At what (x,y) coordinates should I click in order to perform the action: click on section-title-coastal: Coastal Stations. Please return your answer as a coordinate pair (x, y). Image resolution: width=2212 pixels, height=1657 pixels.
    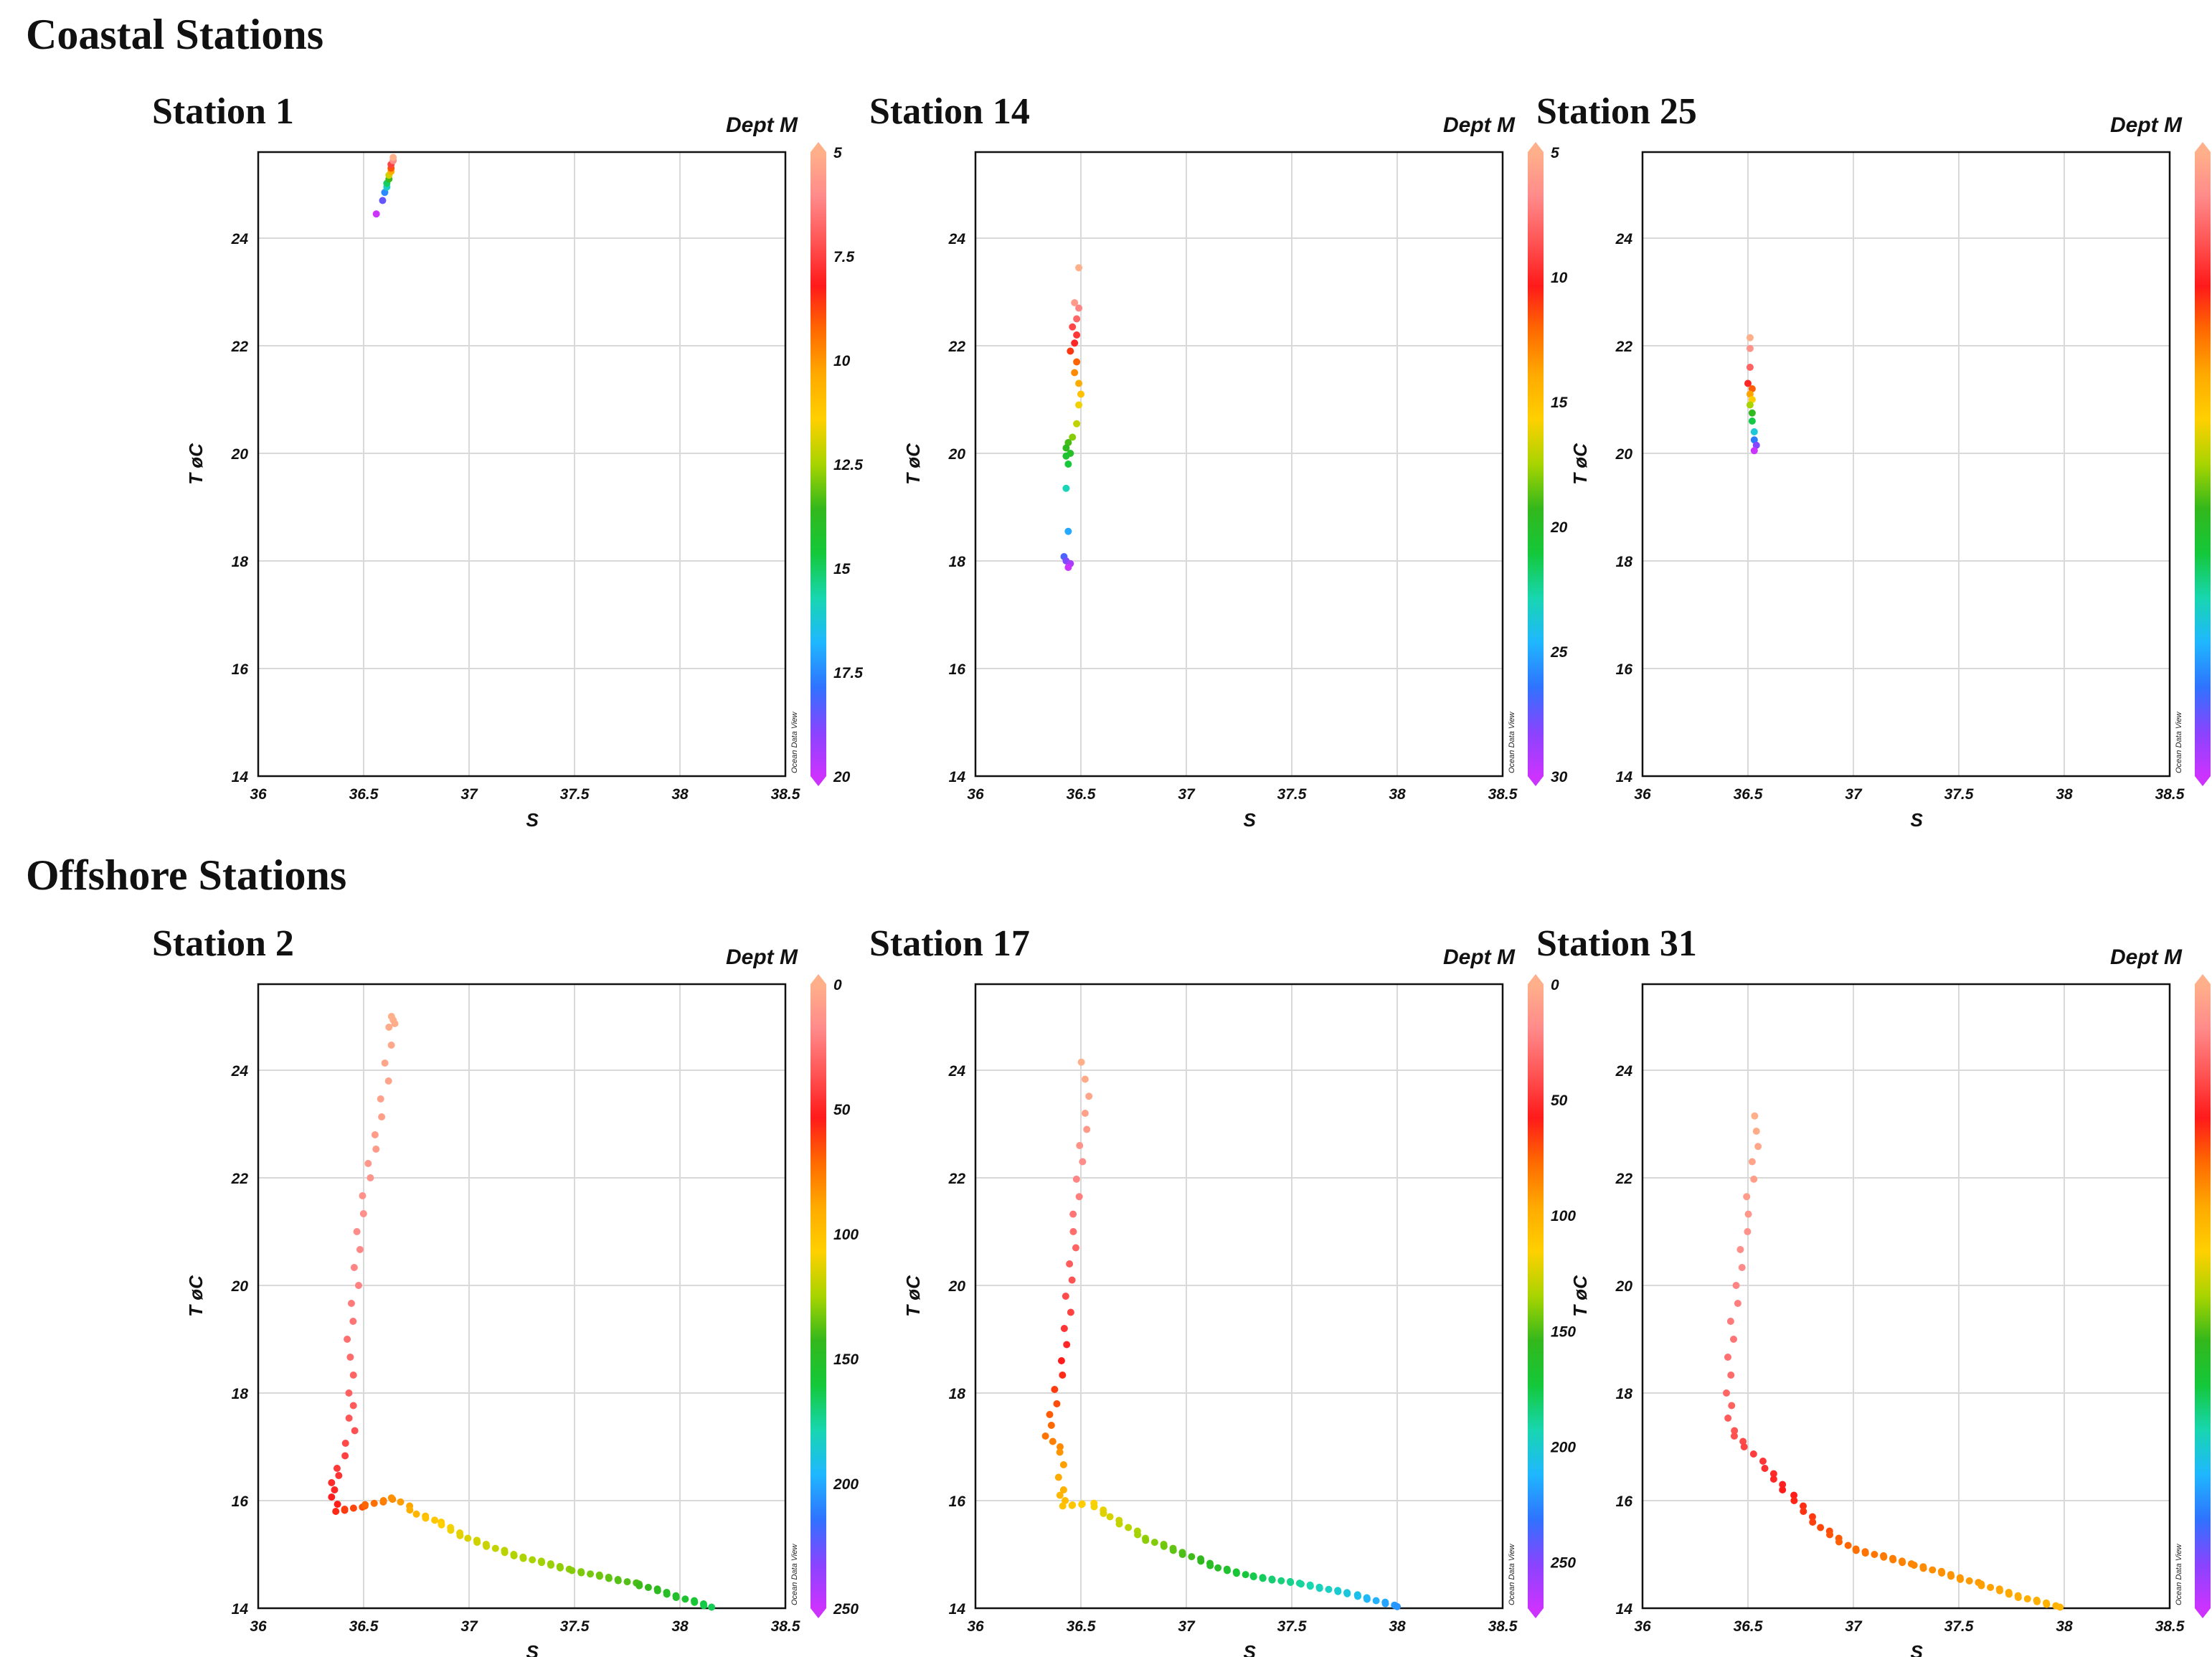
    Looking at the image, I should click on (175, 34).